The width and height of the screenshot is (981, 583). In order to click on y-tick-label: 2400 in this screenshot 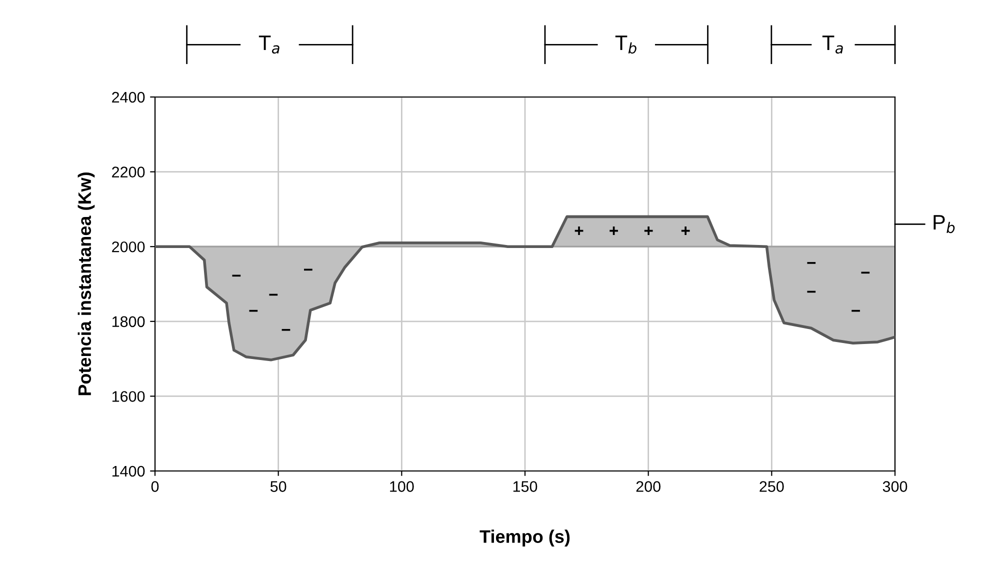, I will do `click(128, 97)`.